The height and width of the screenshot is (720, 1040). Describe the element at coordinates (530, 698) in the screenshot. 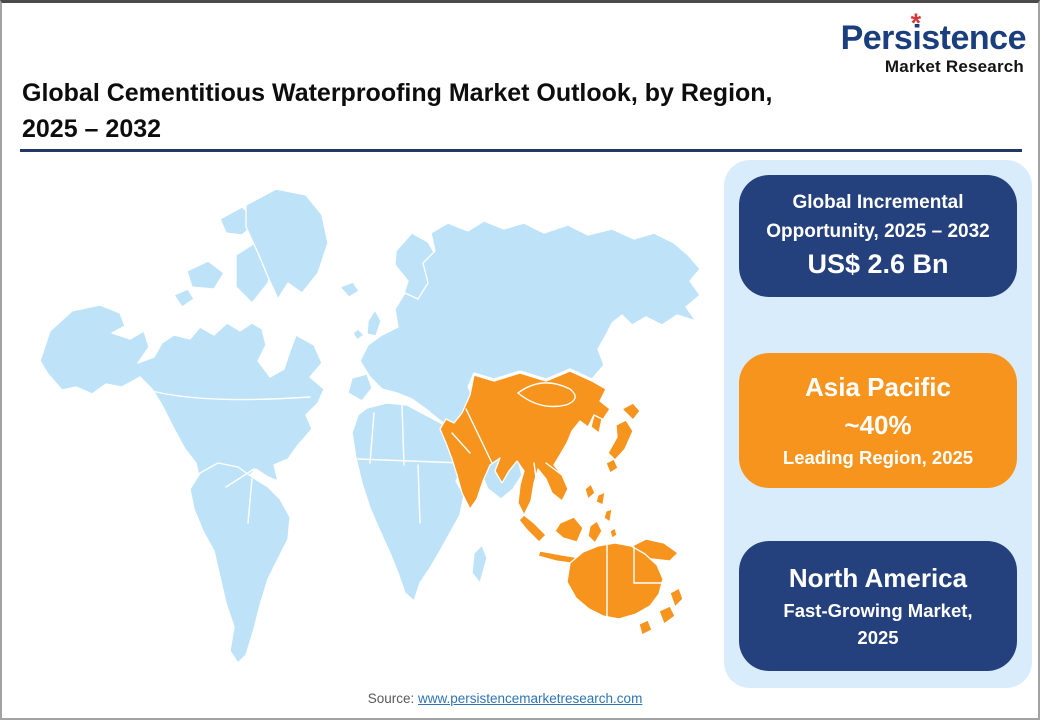

I see `source-link: www.persistencemarketresearch.com` at that location.